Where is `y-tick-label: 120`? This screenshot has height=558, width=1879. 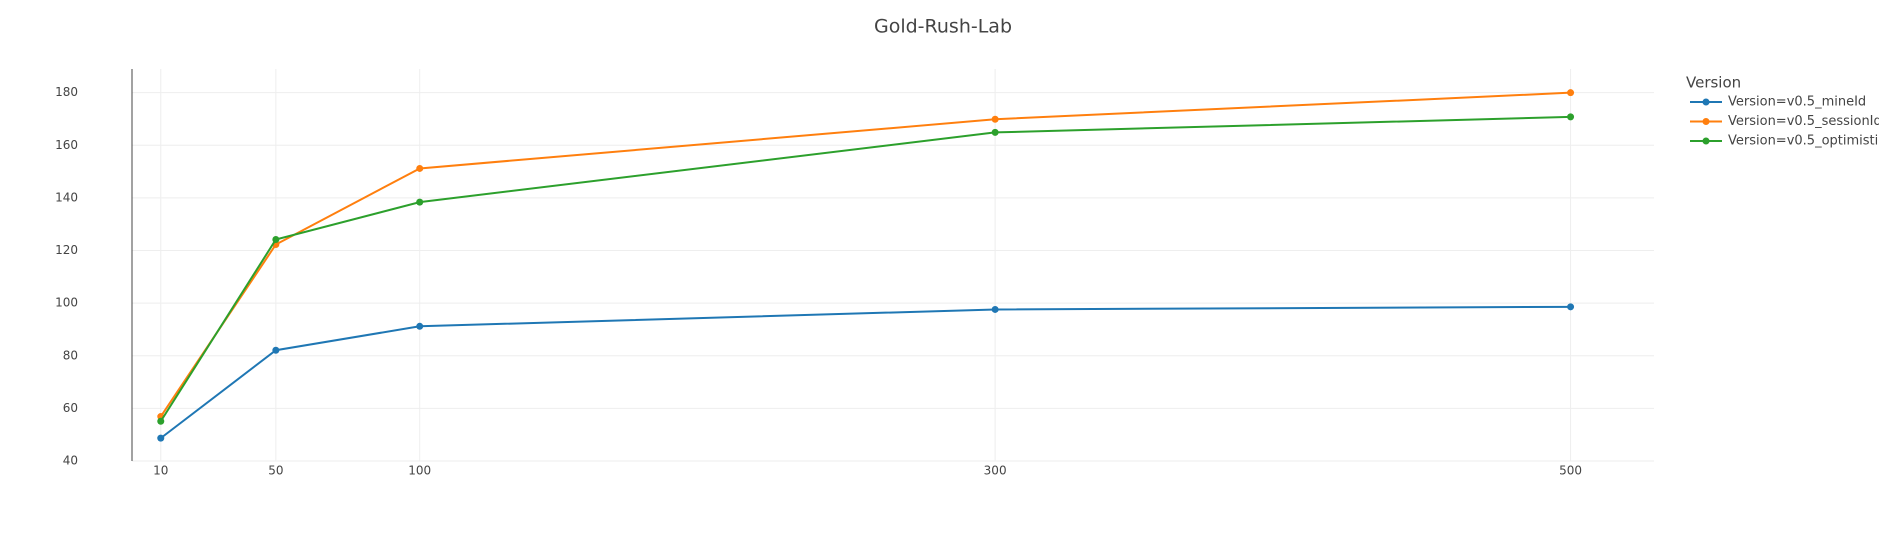 y-tick-label: 120 is located at coordinates (66, 250).